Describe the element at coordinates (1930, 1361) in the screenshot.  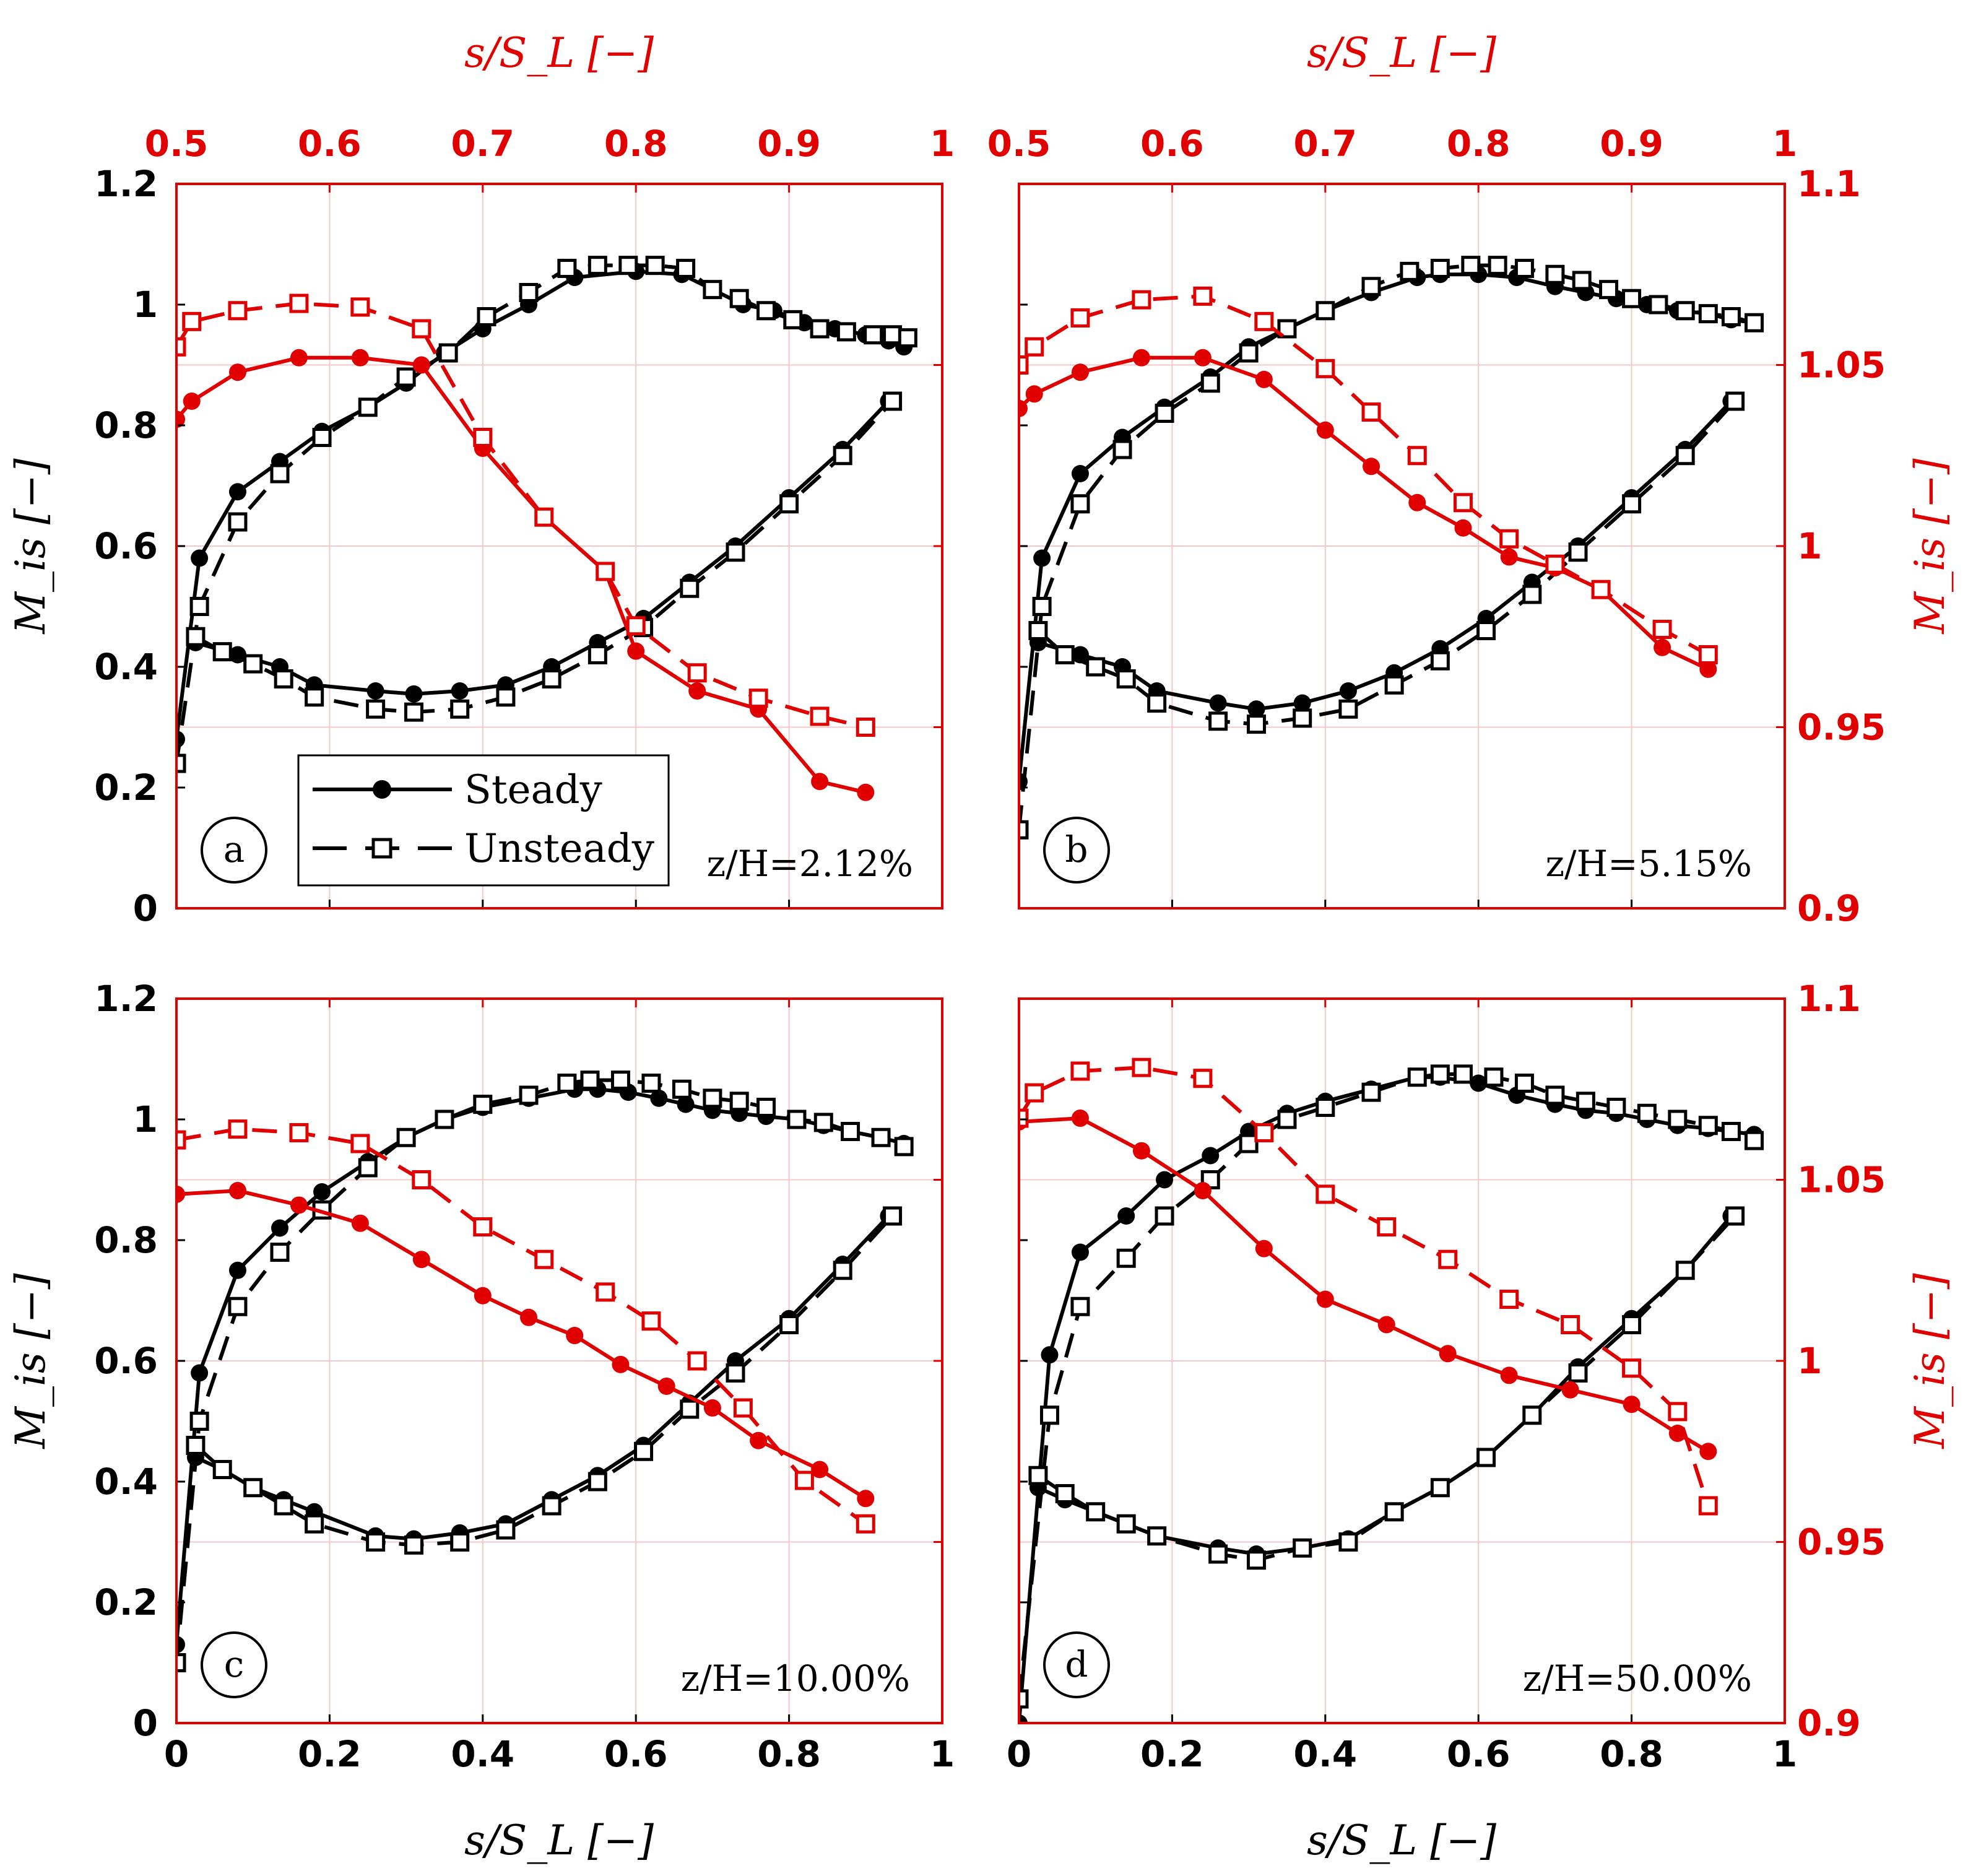
I see `right-ylabel-bottom: M_is [−]` at that location.